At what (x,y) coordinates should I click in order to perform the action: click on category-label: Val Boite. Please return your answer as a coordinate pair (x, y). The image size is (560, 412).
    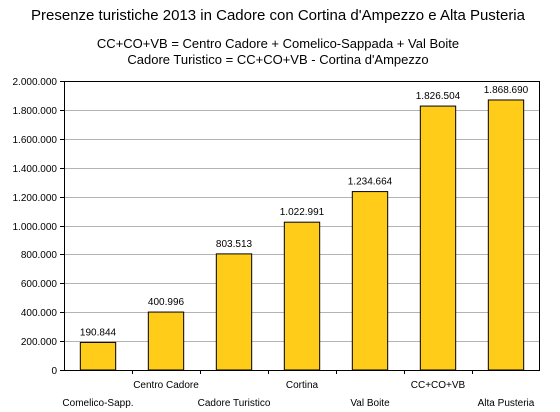
    Looking at the image, I should click on (370, 403).